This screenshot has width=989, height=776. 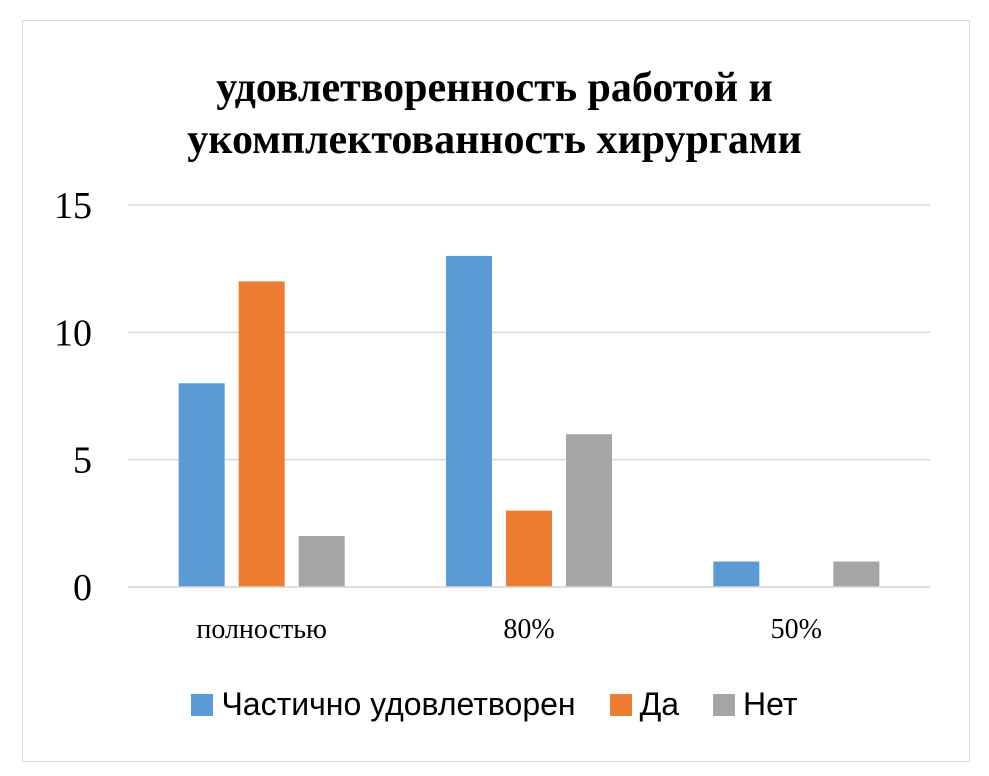 What do you see at coordinates (528, 629) in the screenshot?
I see `x-tick-label: 80%` at bounding box center [528, 629].